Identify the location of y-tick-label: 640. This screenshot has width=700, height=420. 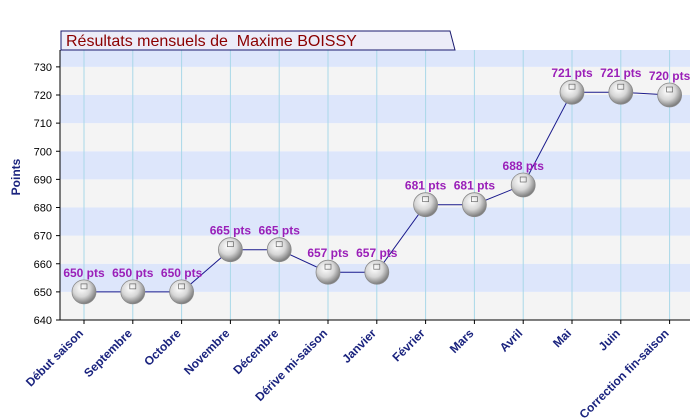
(43, 321).